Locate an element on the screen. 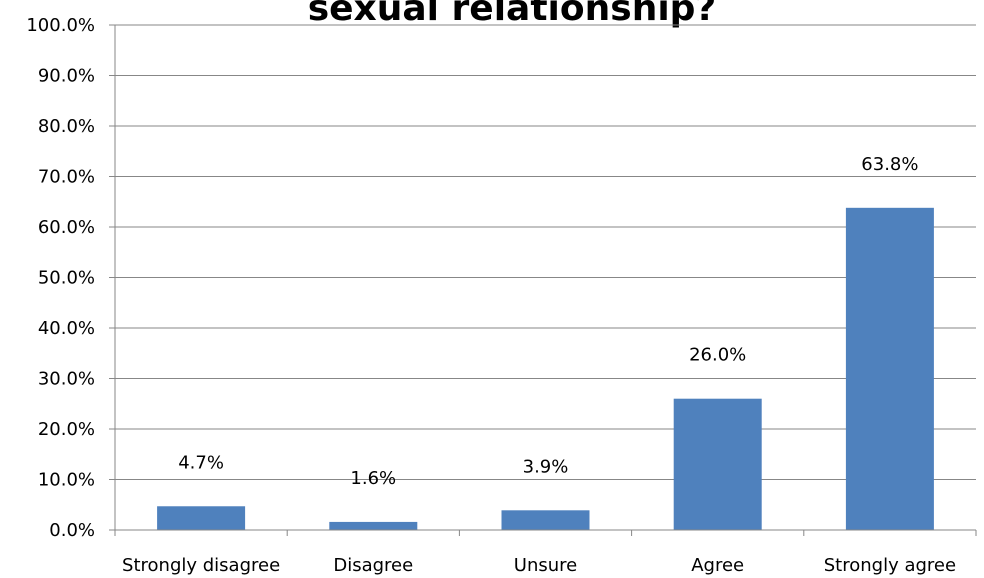  y-tick-label: 30.0% is located at coordinates (66, 379).